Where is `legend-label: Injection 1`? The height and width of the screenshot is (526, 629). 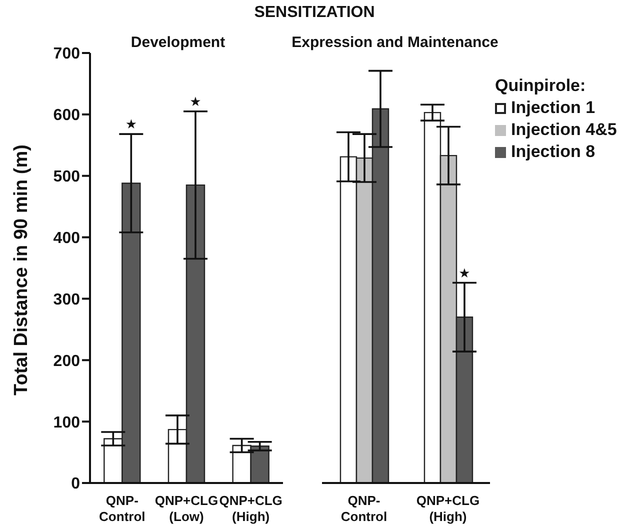 legend-label: Injection 1 is located at coordinates (553, 108).